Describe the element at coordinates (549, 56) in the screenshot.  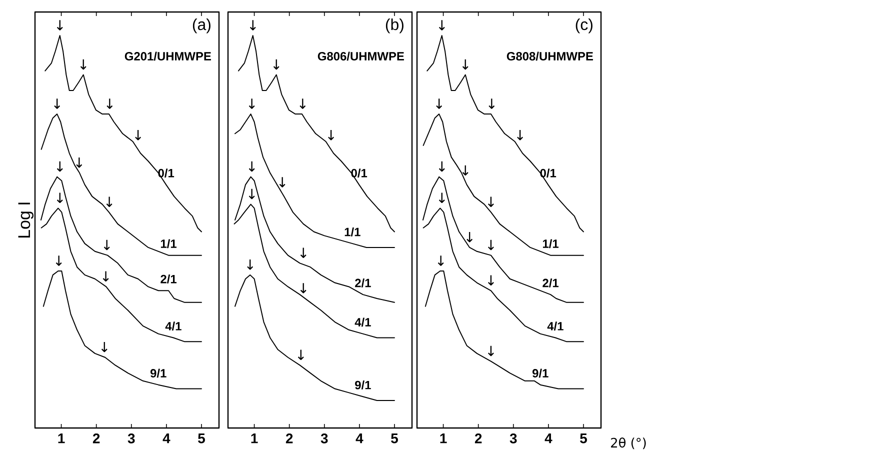
I see `text: G808/UHMWPE` at that location.